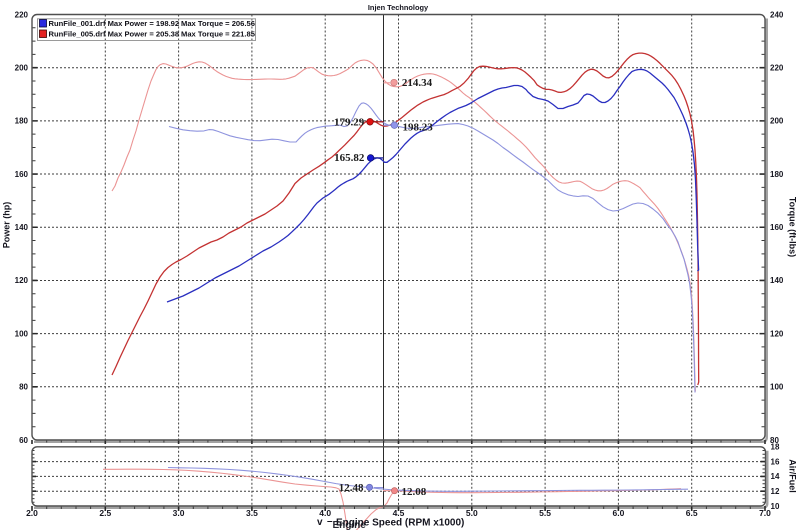 The width and height of the screenshot is (800, 530). Describe the element at coordinates (775, 506) in the screenshot. I see `svg-text: 10` at that location.